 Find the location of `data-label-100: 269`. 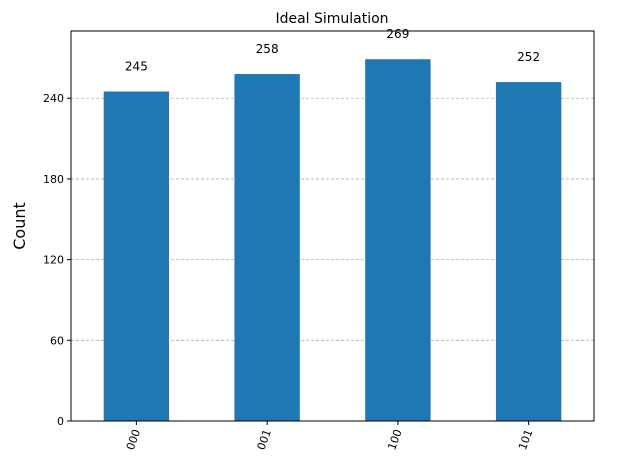

data-label-100: 269 is located at coordinates (397, 34).